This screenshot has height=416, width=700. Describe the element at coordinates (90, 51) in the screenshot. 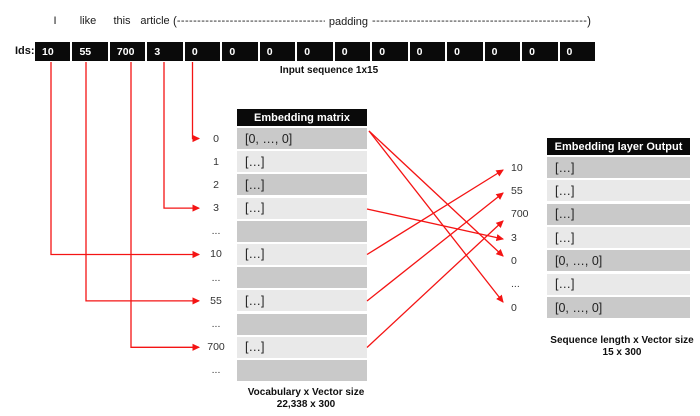

I see `ids-cell-1: 55` at that location.